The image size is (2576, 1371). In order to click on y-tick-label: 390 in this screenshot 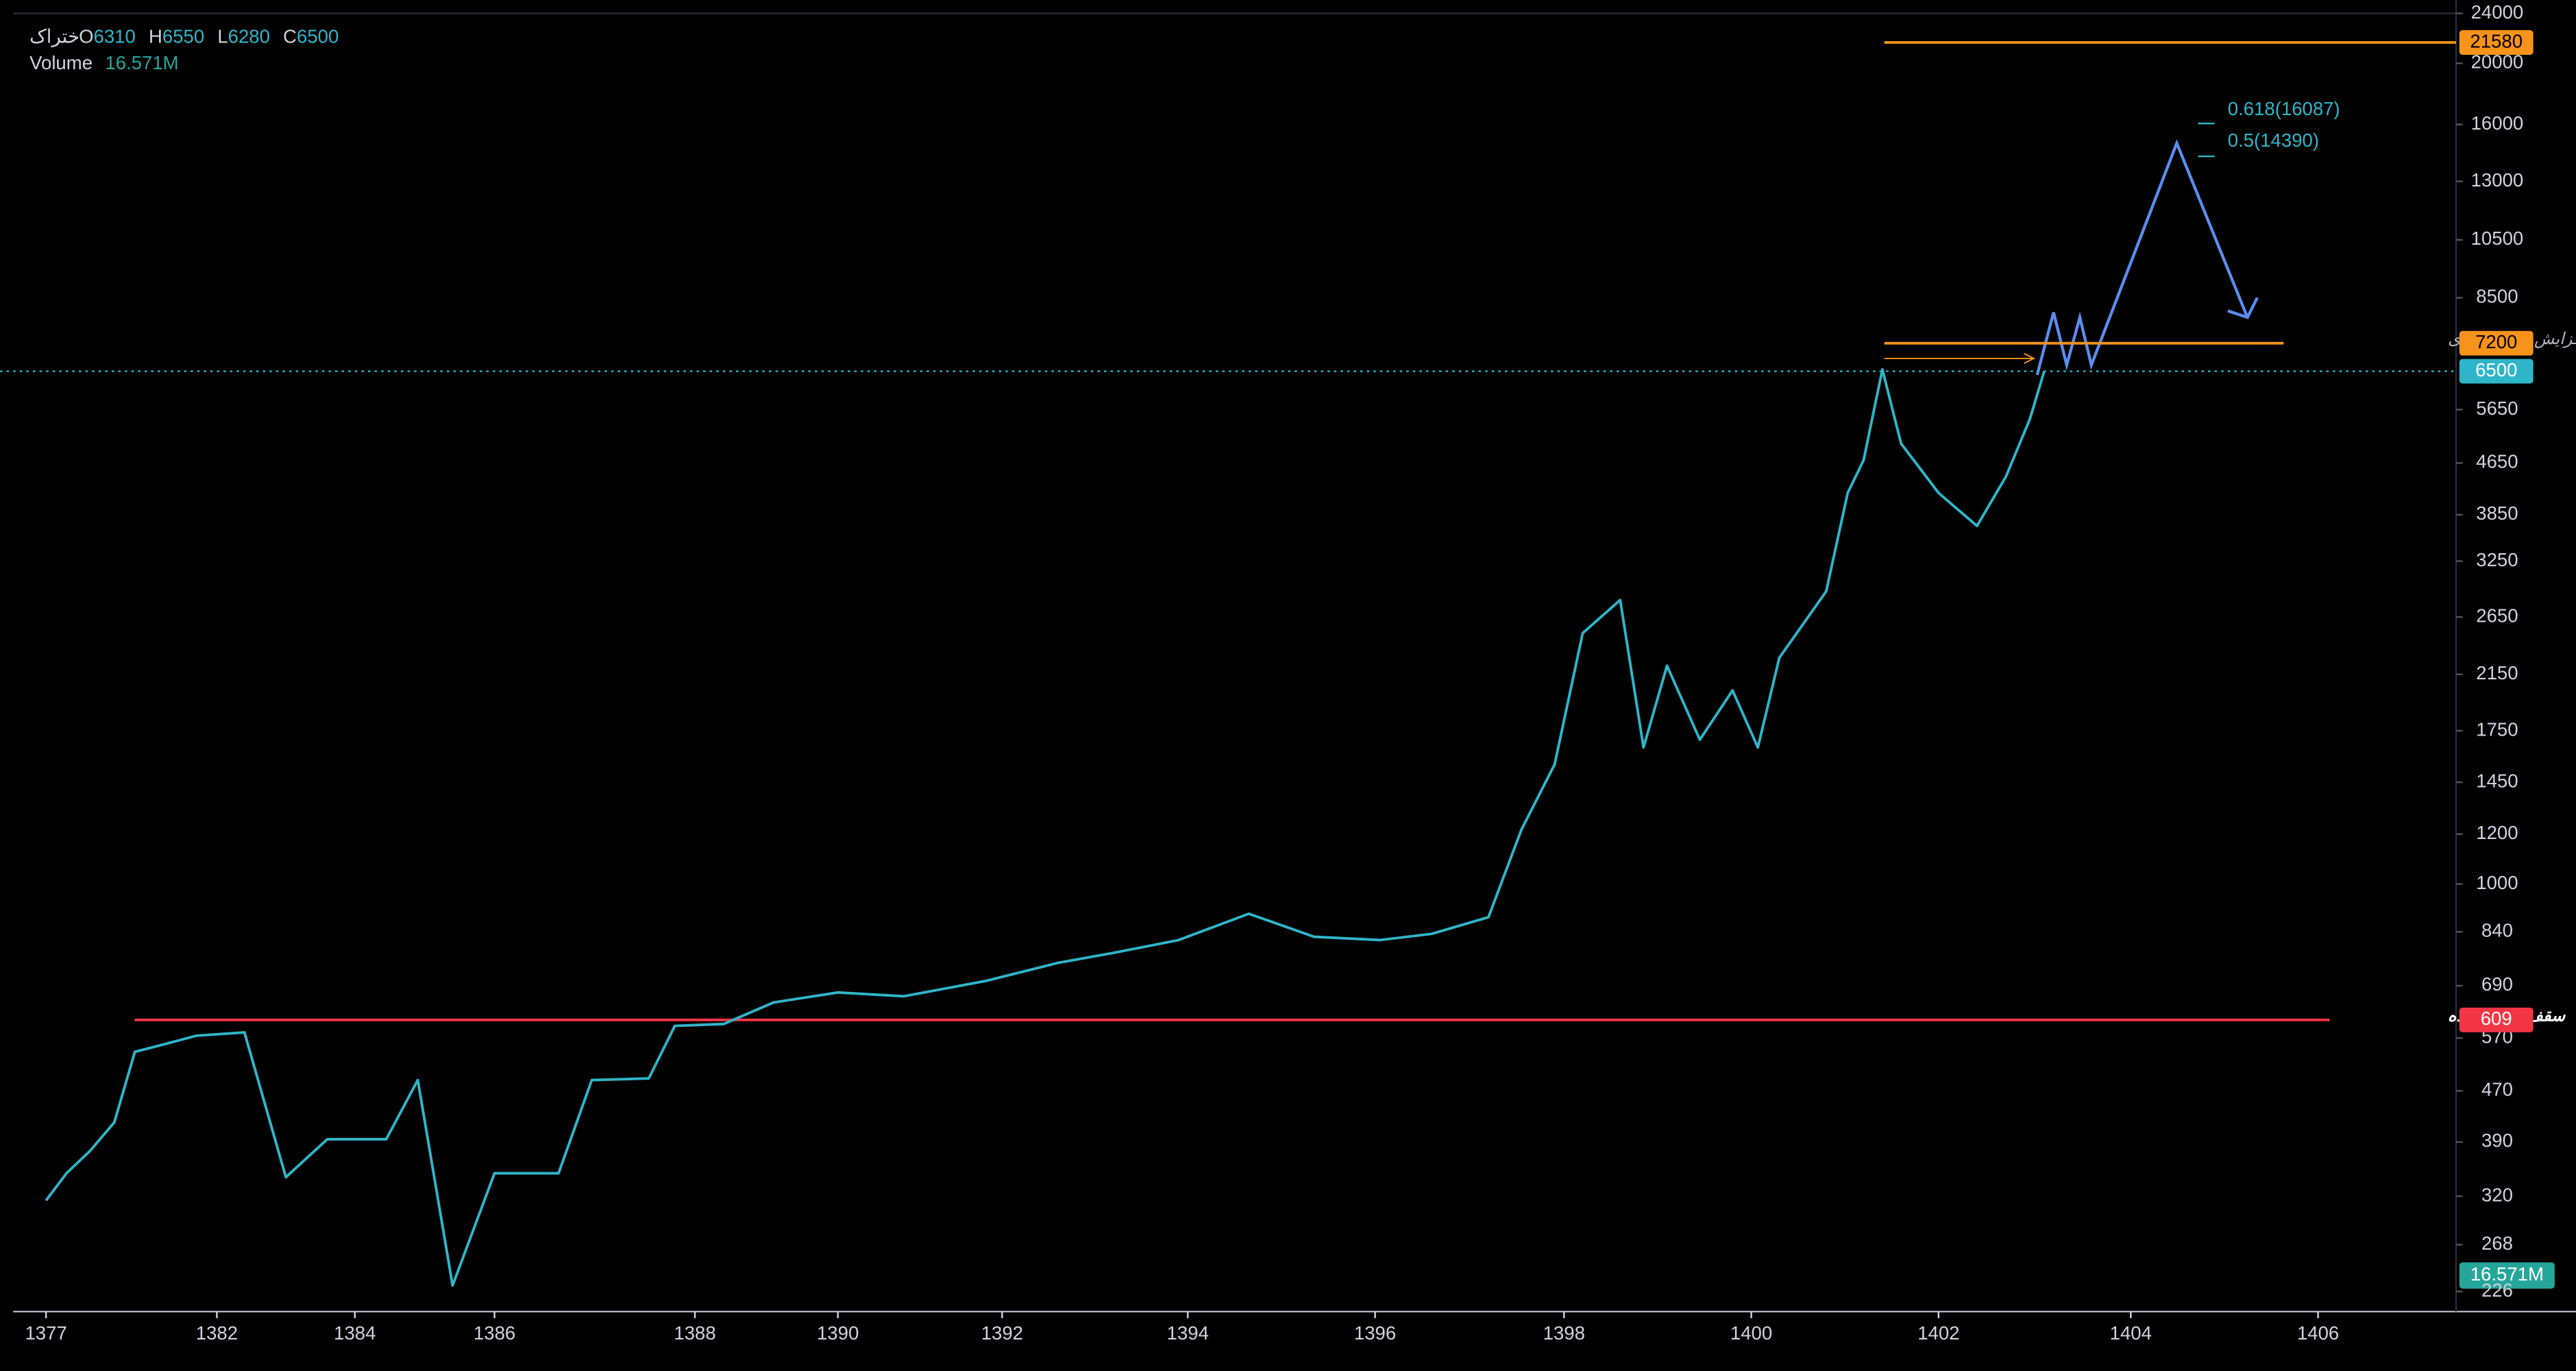, I will do `click(2497, 1140)`.